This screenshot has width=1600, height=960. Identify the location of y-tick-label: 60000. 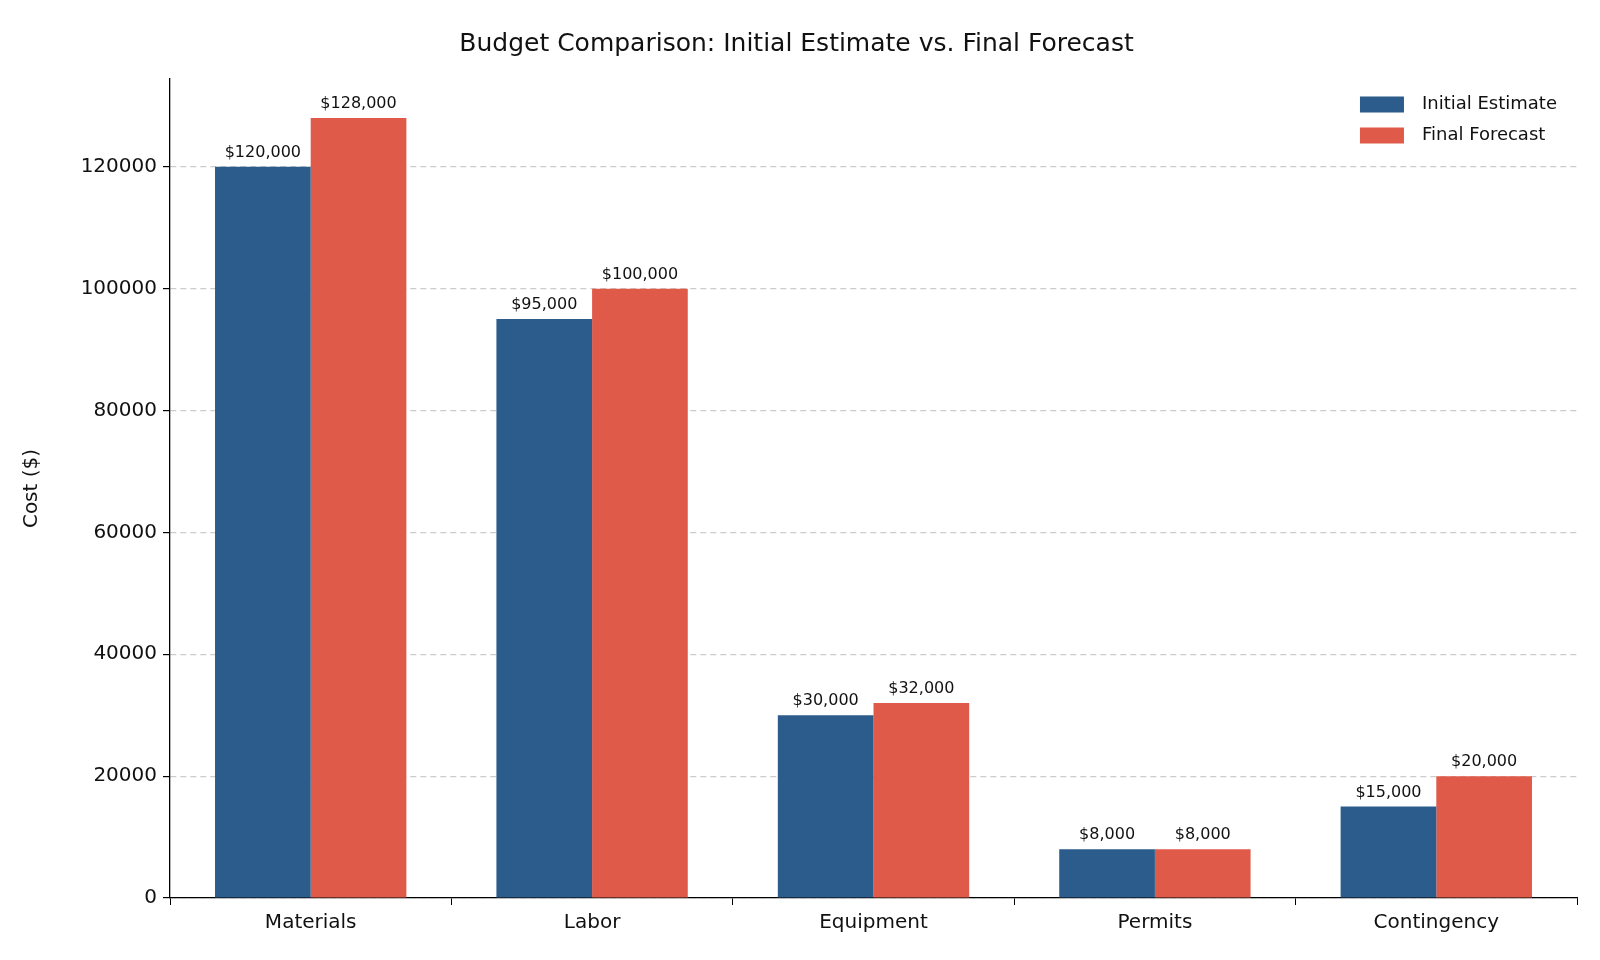
(125, 530).